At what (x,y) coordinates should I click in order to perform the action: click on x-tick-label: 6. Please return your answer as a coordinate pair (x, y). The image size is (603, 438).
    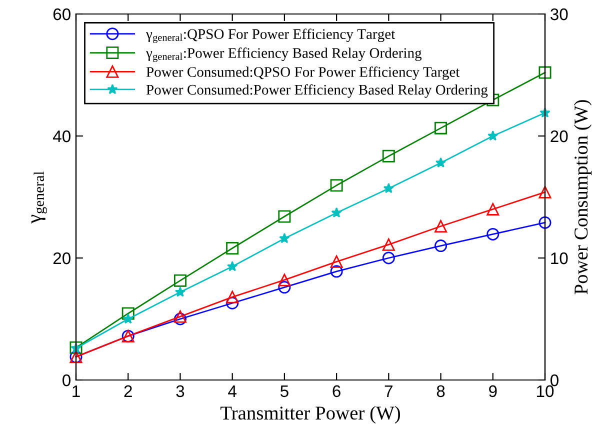
    Looking at the image, I should click on (336, 391).